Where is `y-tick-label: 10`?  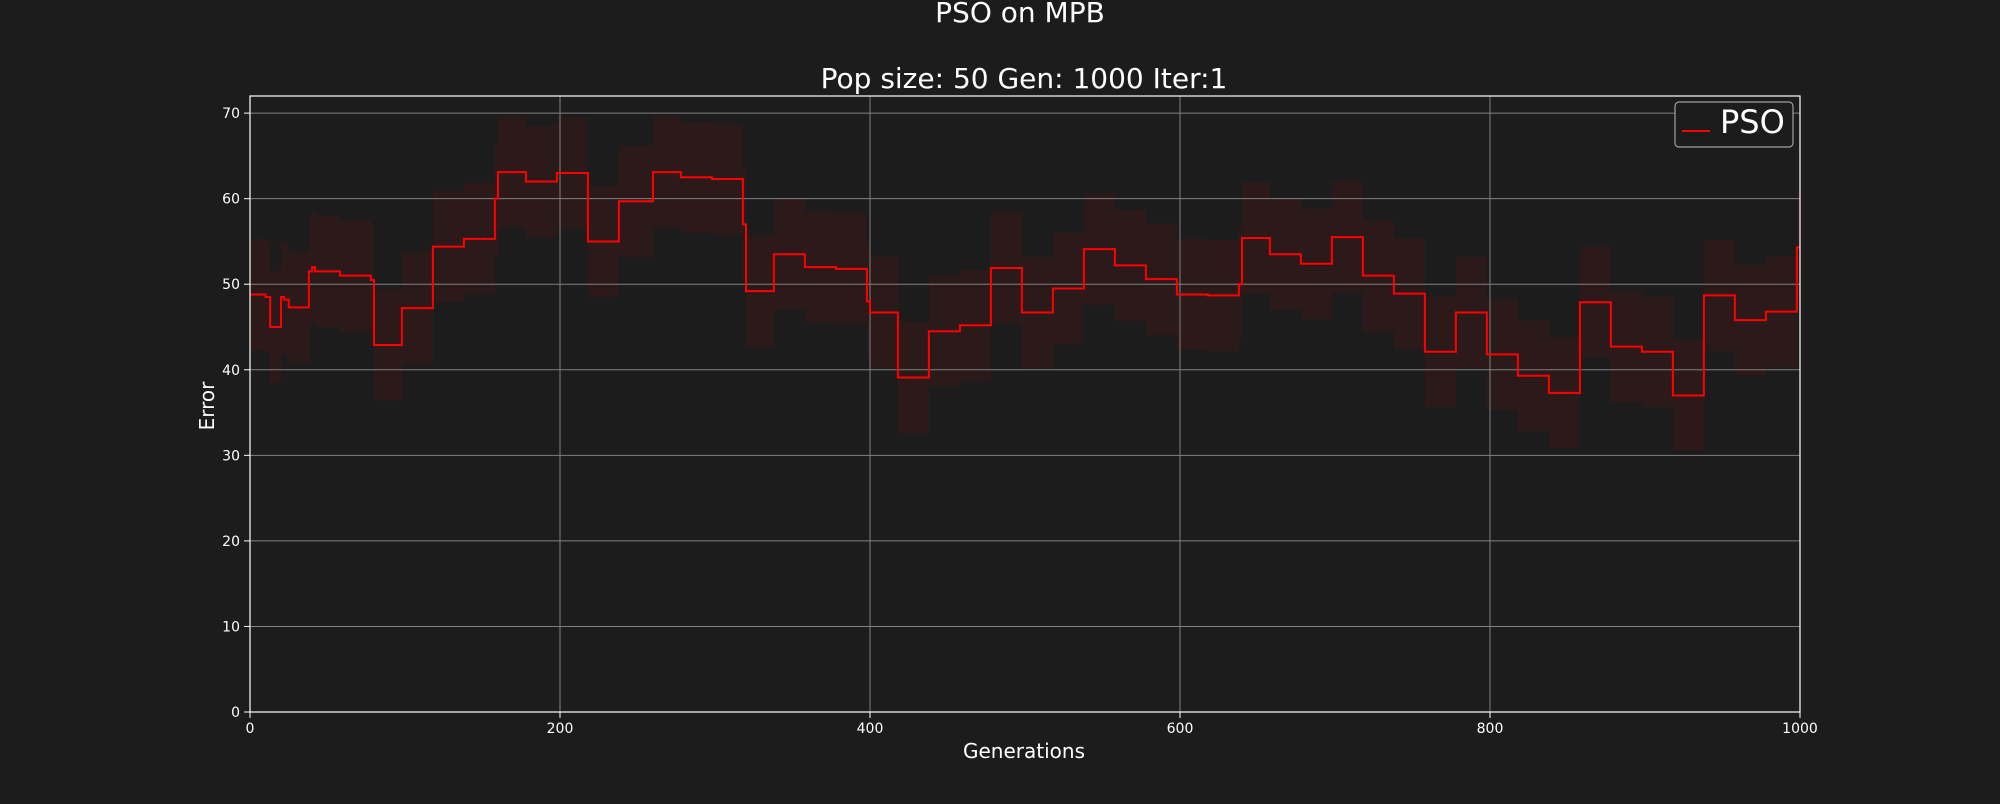 y-tick-label: 10 is located at coordinates (231, 627).